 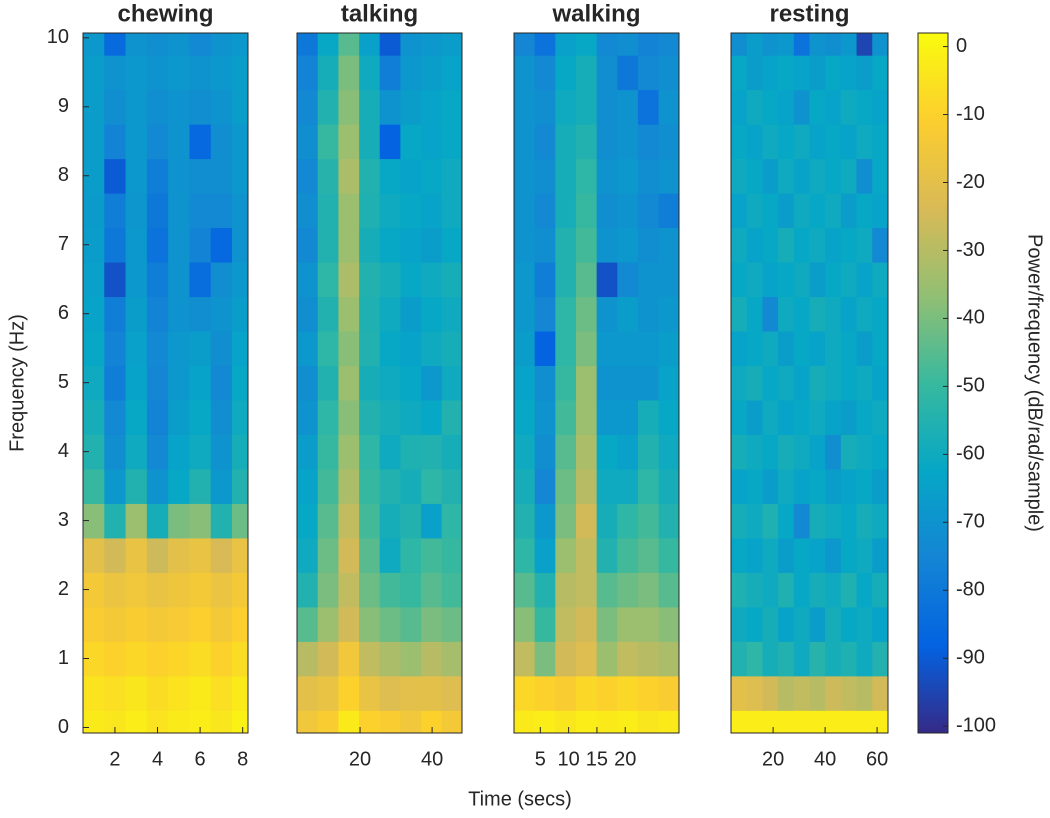 What do you see at coordinates (157, 759) in the screenshot?
I see `x-tick-label: 4` at bounding box center [157, 759].